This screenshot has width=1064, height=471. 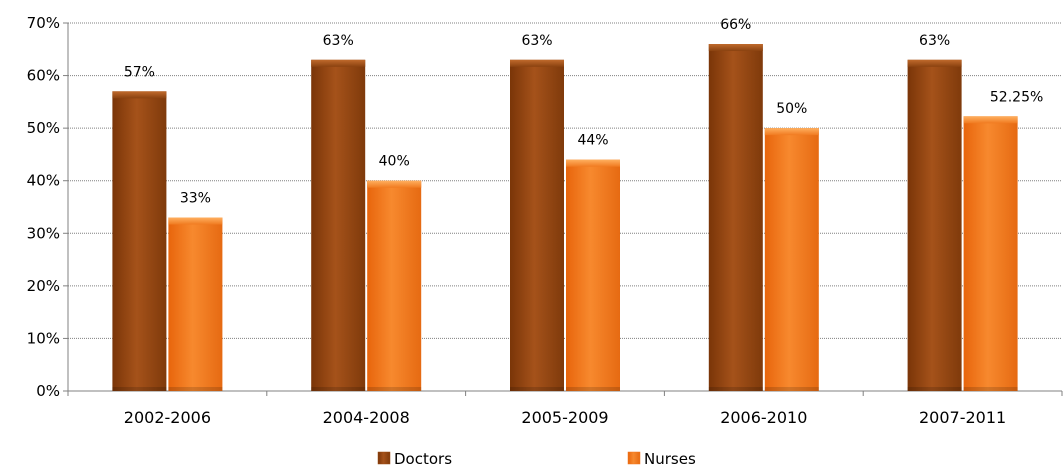 What do you see at coordinates (592, 141) in the screenshot?
I see `data-label-nurses: 44%` at bounding box center [592, 141].